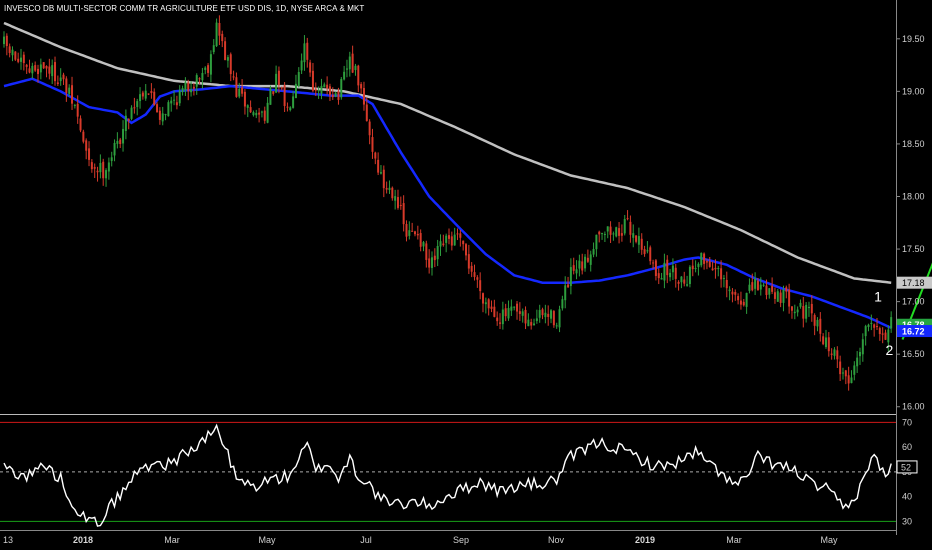  I want to click on price-badge-bg, so click(914, 331).